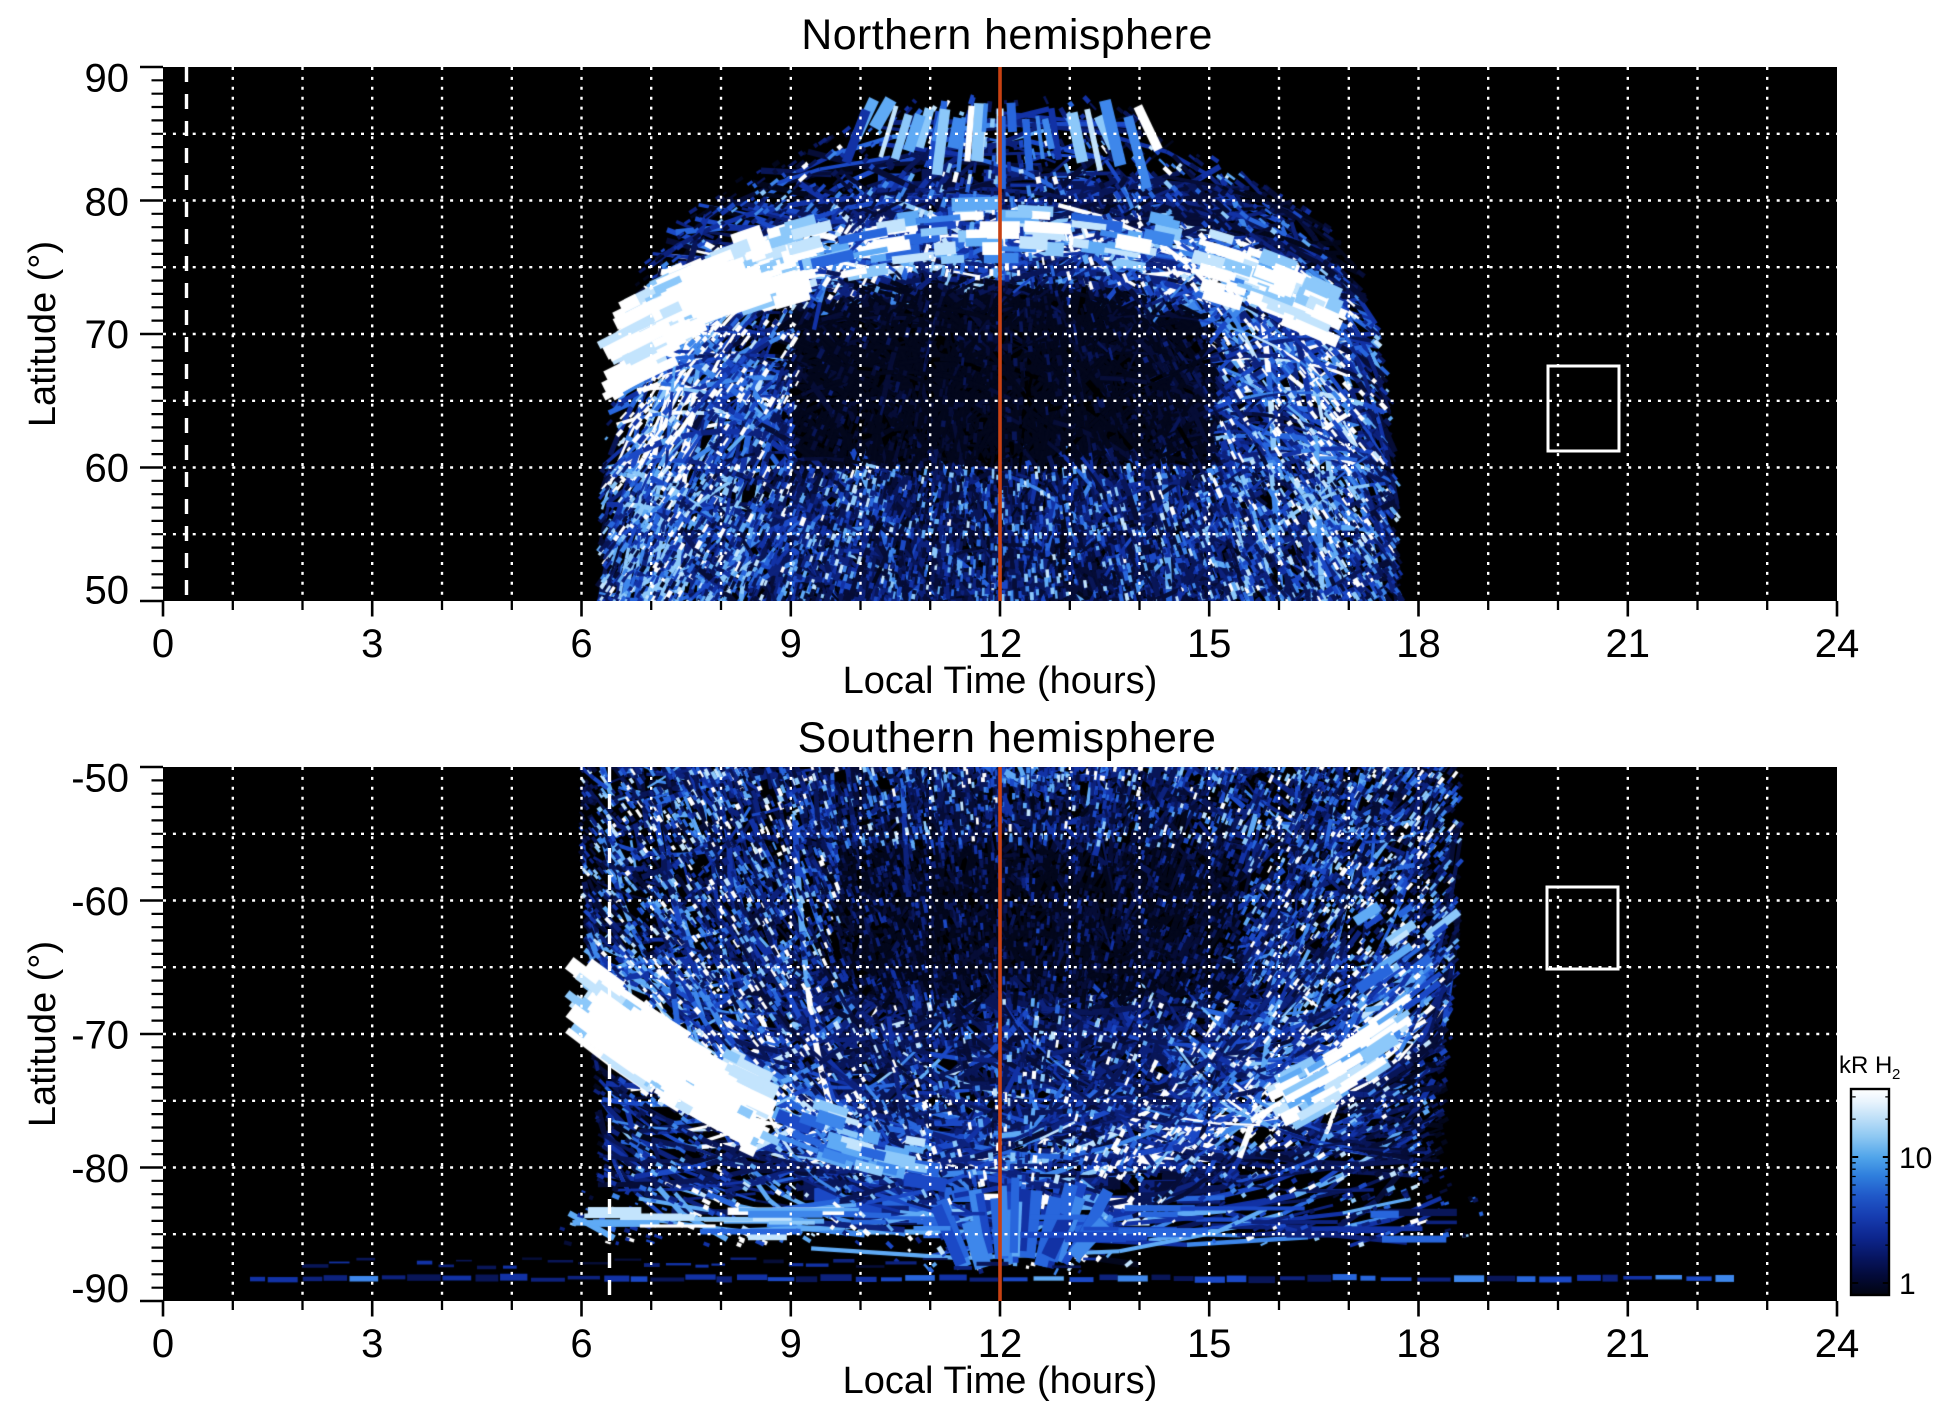 This screenshot has width=1950, height=1423. I want to click on svg-text: 70, so click(107, 335).